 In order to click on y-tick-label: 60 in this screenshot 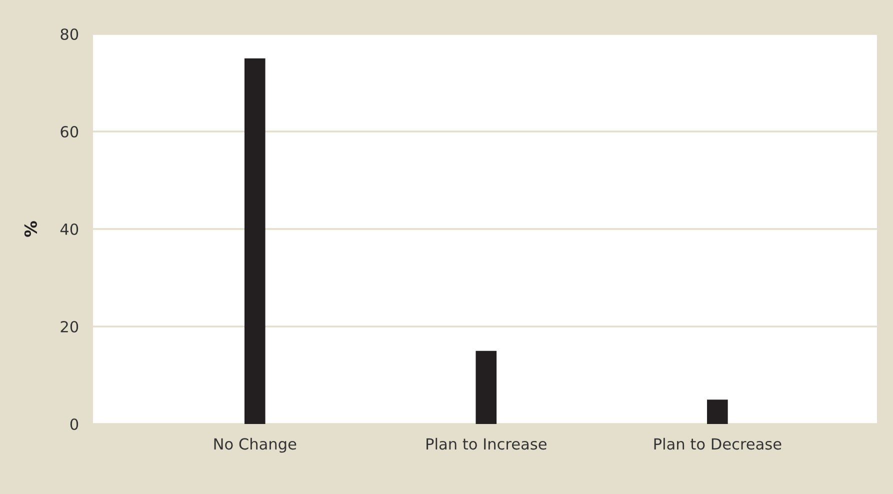, I will do `click(69, 132)`.